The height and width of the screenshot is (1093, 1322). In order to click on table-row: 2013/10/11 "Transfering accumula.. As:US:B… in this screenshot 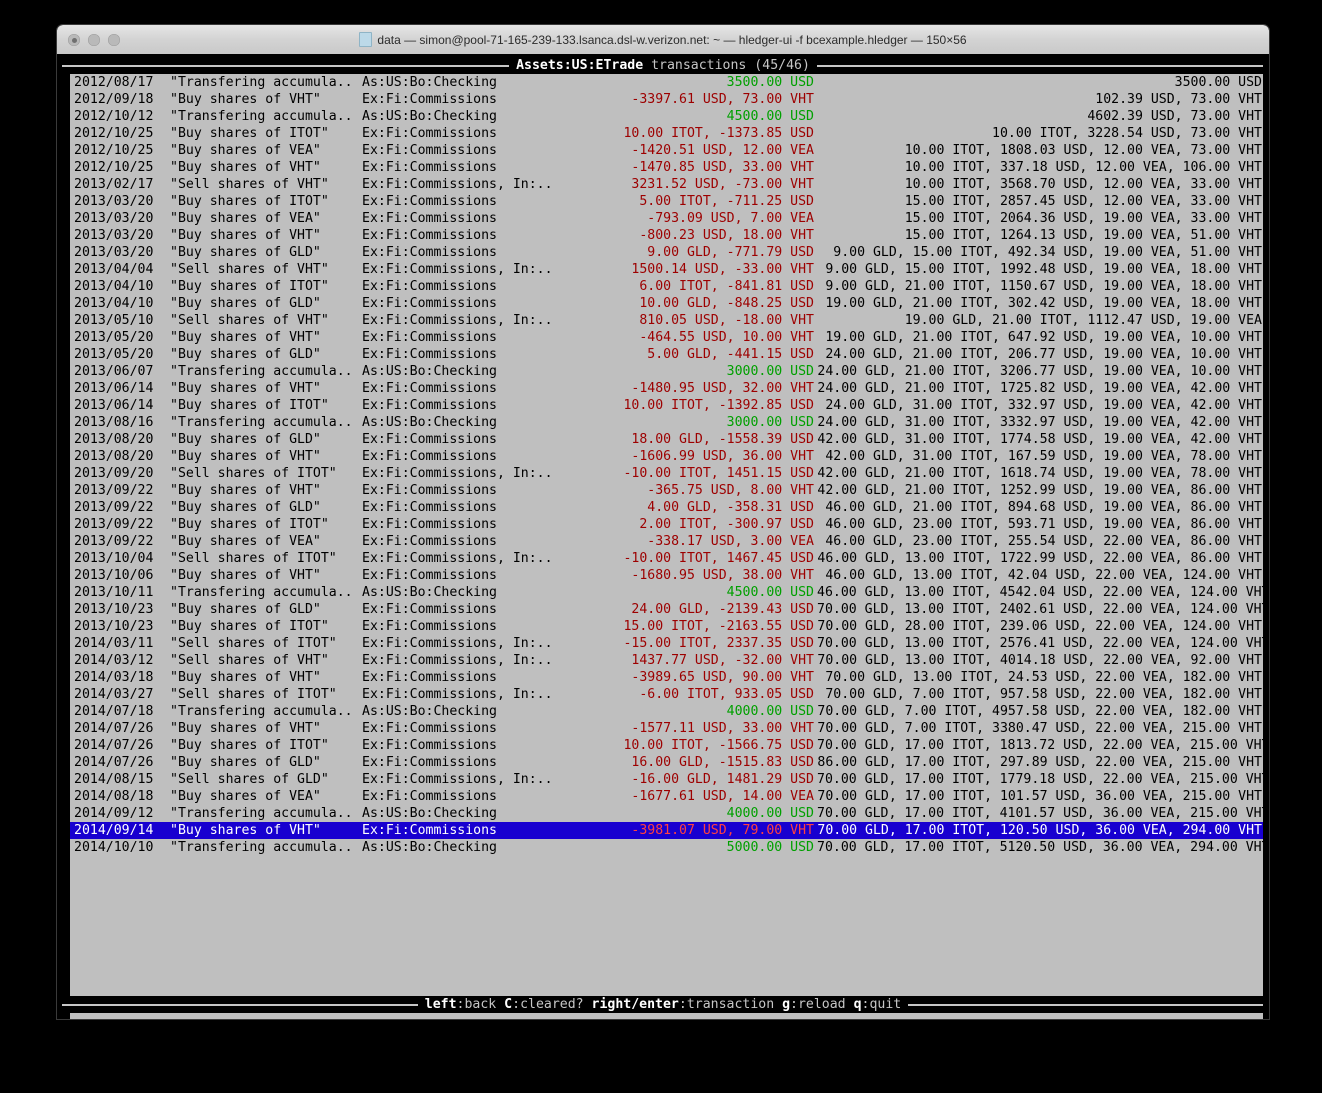, I will do `click(669, 592)`.